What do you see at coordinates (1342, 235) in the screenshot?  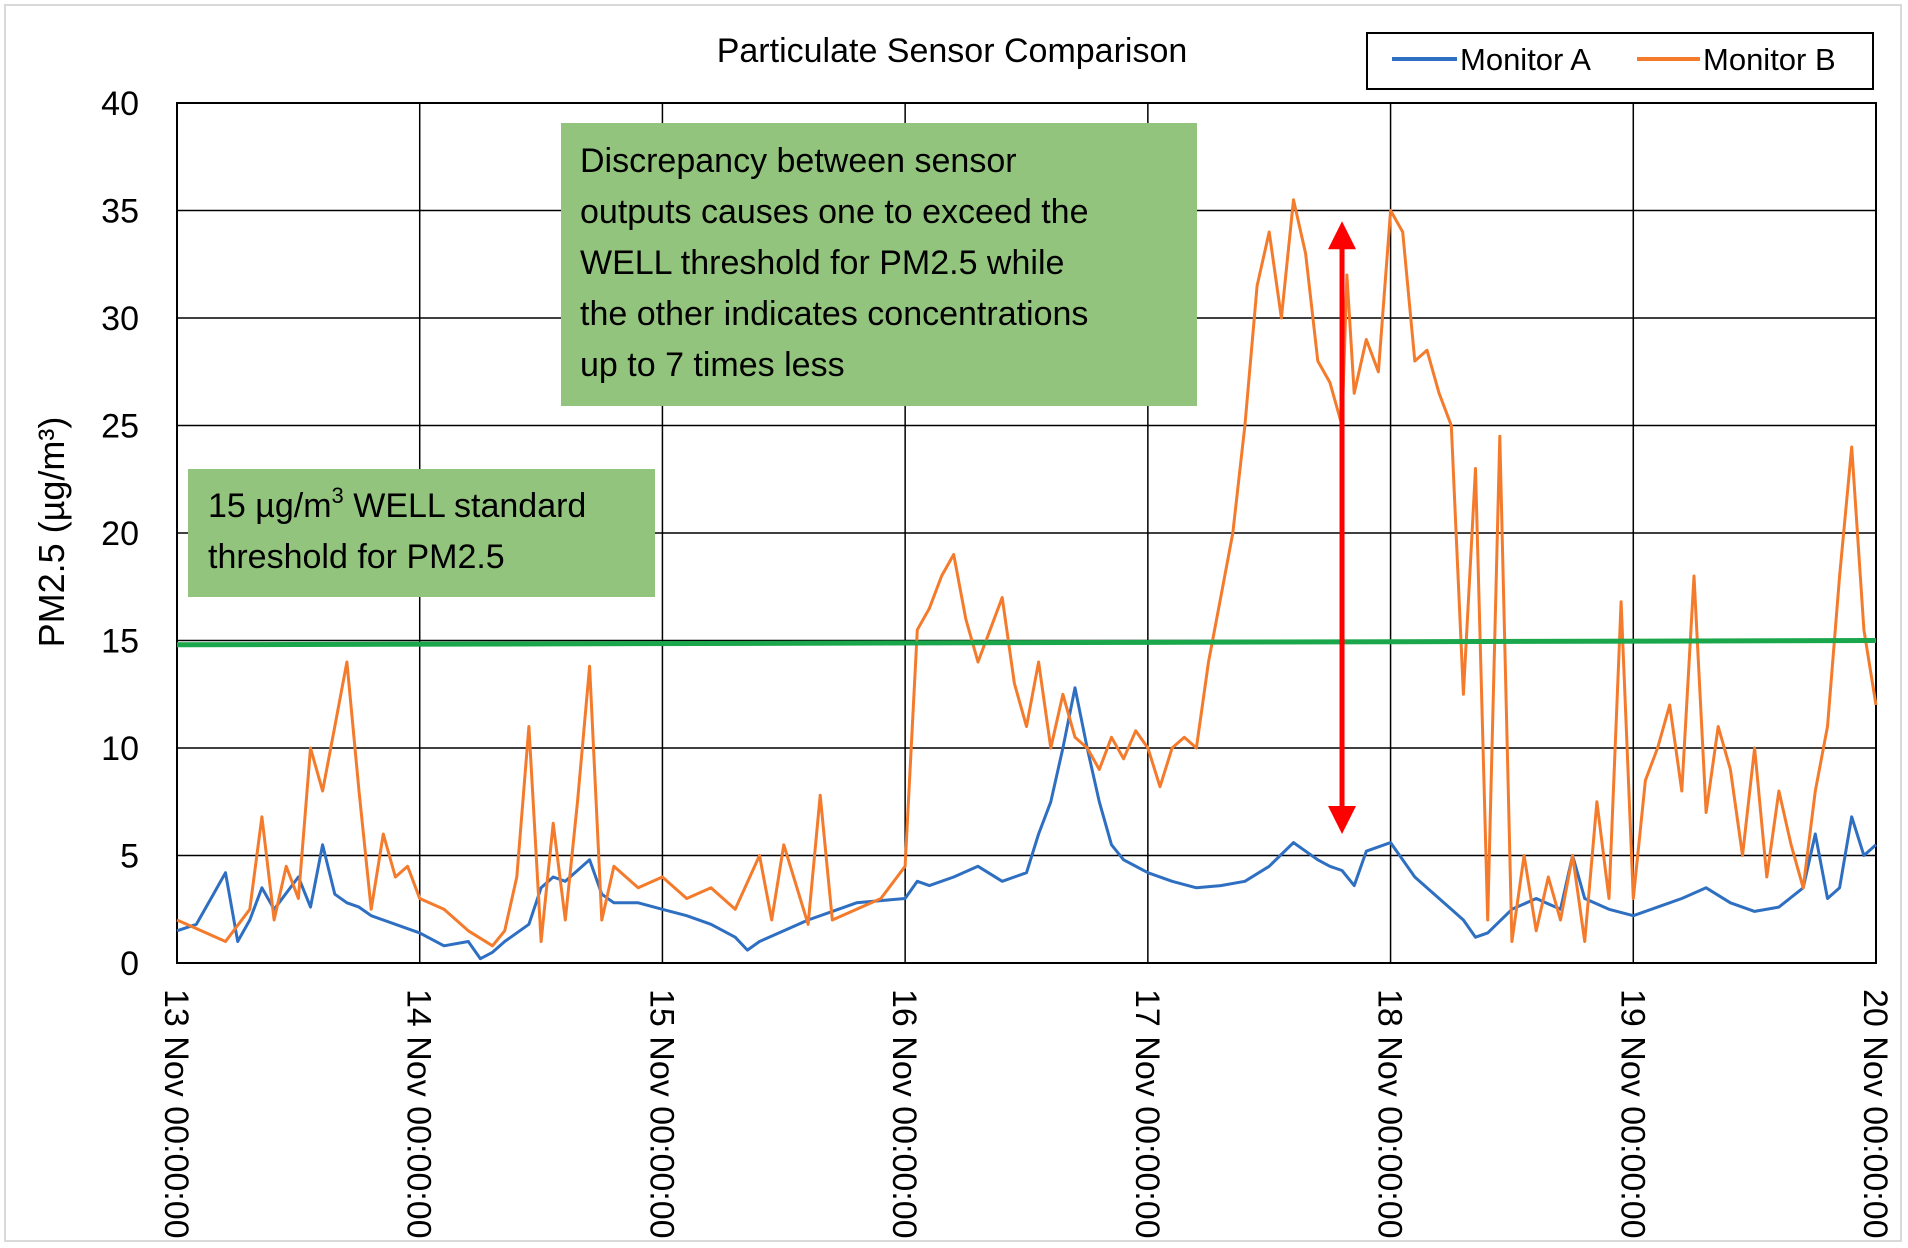 I see `discrepancy-arrow-head-up` at bounding box center [1342, 235].